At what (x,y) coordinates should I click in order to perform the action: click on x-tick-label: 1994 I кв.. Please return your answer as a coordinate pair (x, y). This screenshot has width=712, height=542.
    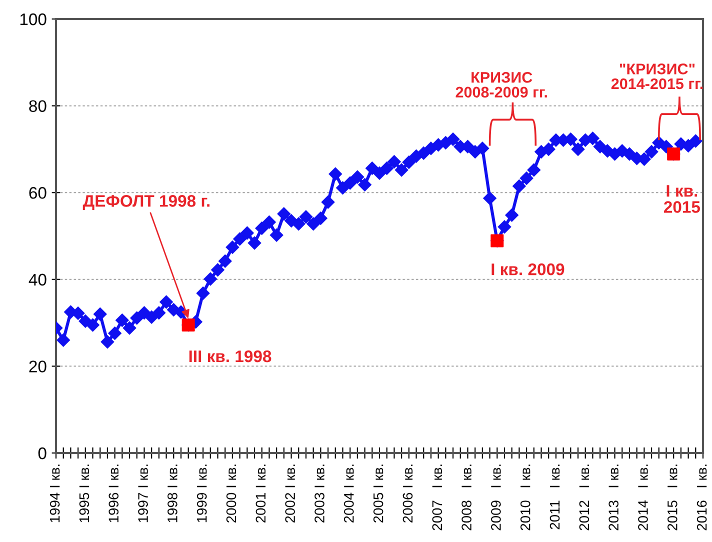
    Looking at the image, I should click on (55, 493).